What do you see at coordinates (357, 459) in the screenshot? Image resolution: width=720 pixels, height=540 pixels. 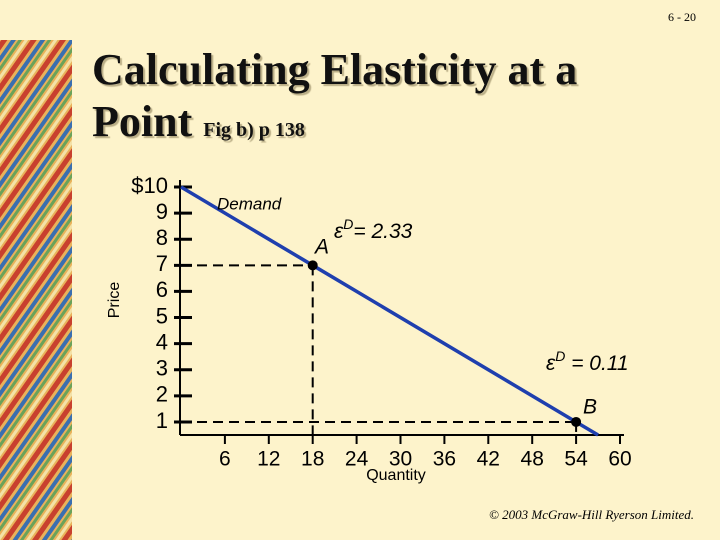 I see `x-tick-label: 24` at bounding box center [357, 459].